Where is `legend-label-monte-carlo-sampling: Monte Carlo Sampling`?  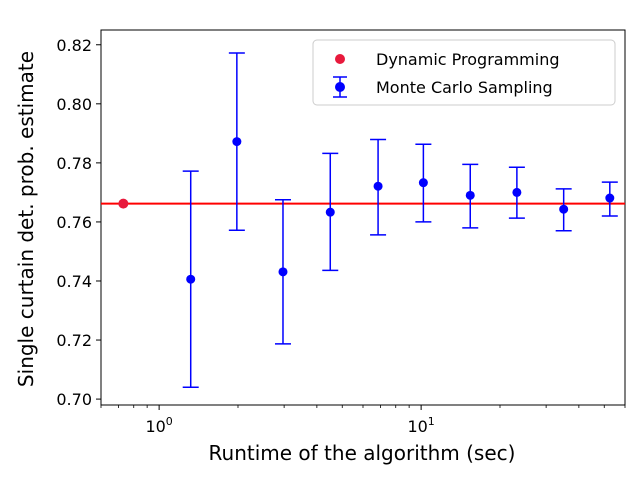 legend-label-monte-carlo-sampling: Monte Carlo Sampling is located at coordinates (464, 87).